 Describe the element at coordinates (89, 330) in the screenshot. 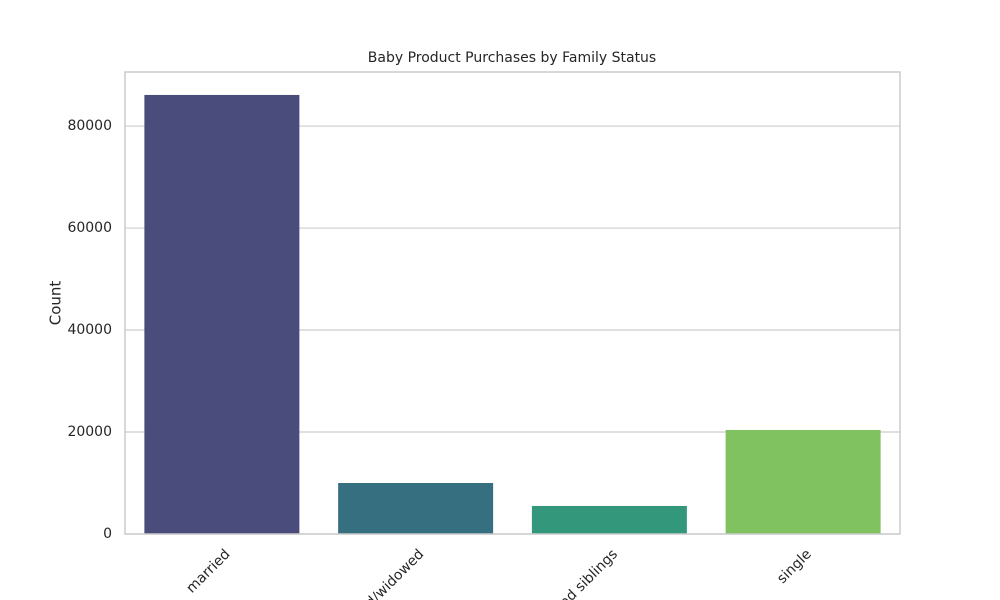

I see `y-tick-label: 40000` at that location.